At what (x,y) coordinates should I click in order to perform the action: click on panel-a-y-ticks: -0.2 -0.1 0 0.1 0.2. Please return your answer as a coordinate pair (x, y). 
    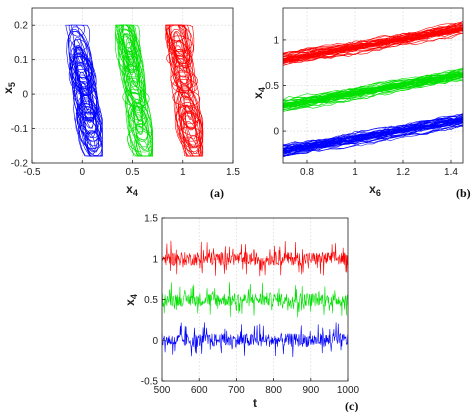
    Looking at the image, I should click on (23, 95).